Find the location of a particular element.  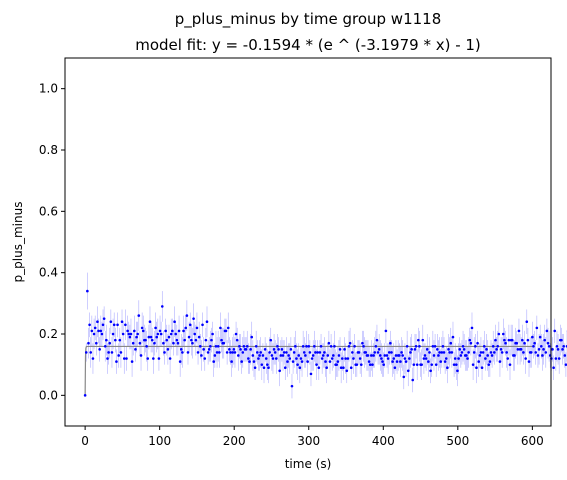

x-tick-label: 400 is located at coordinates (383, 441).